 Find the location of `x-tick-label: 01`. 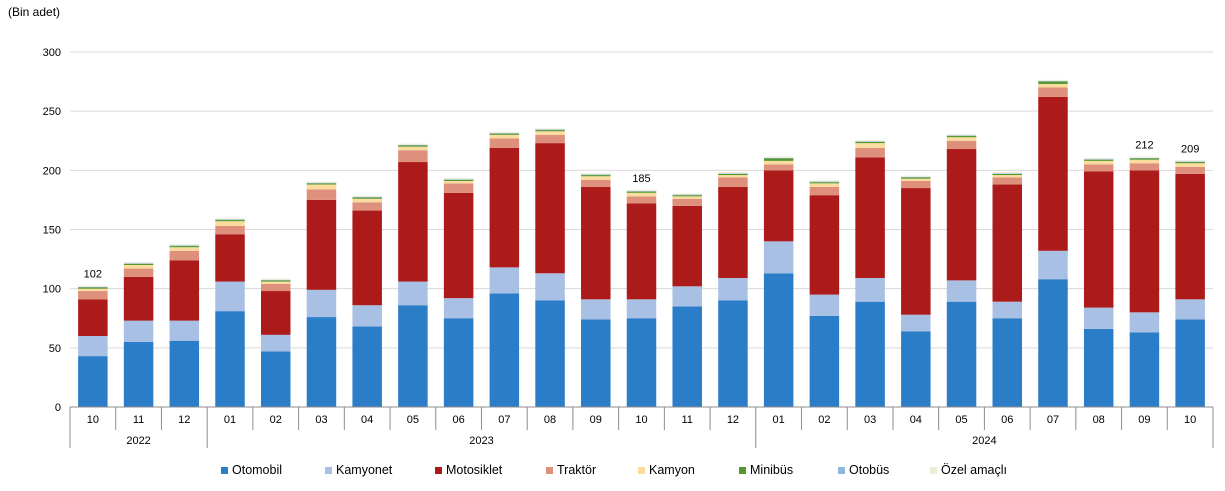

x-tick-label: 01 is located at coordinates (779, 420).